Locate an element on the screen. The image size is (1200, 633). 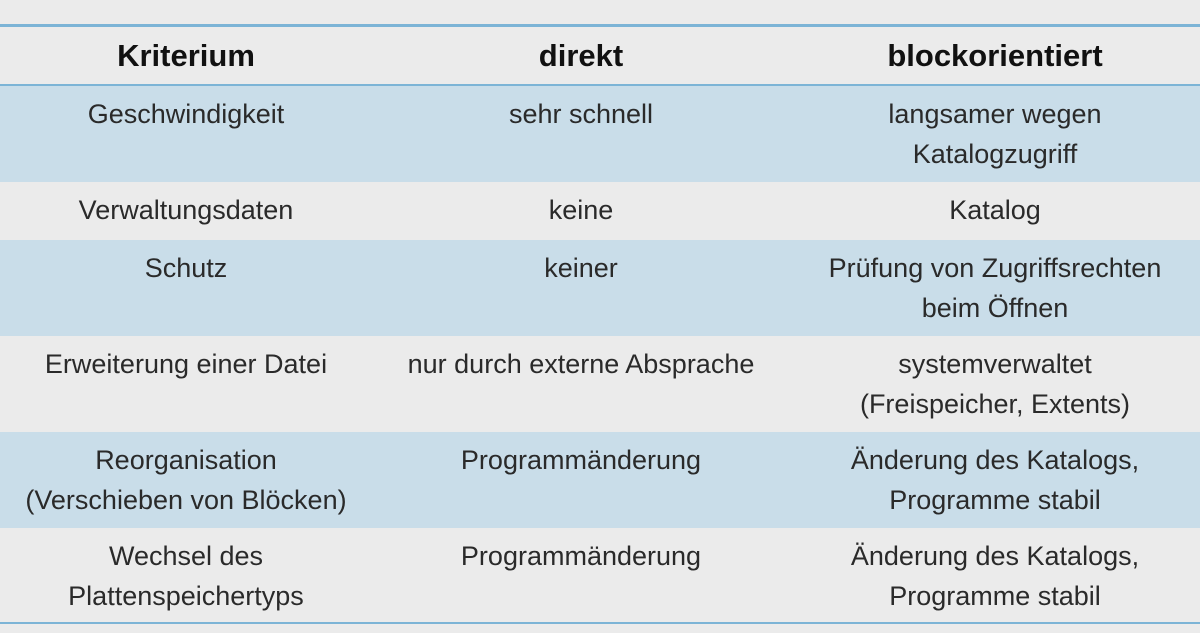
table-top-rule is located at coordinates (600, 25).